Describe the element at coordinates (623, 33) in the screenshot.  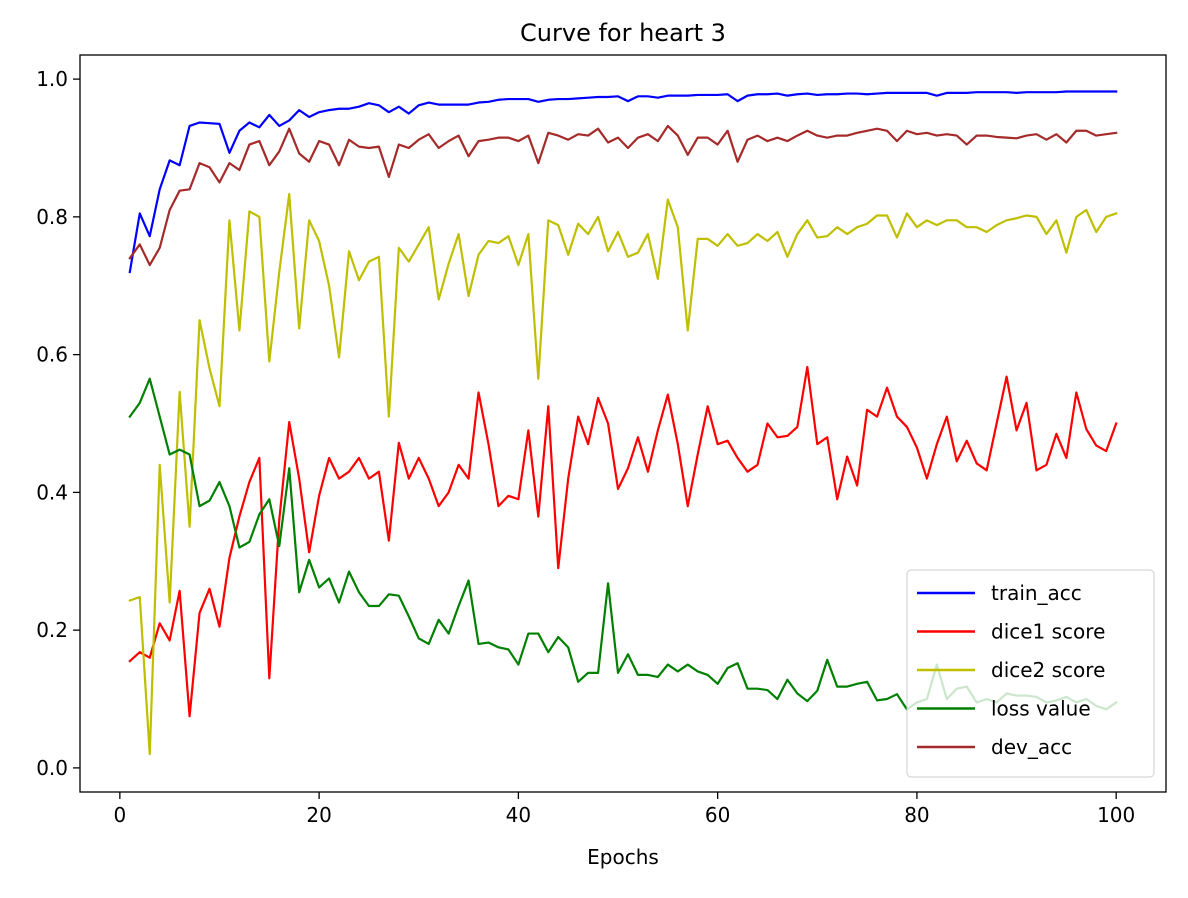
I see `chart-title: Curve for heart 3` at that location.